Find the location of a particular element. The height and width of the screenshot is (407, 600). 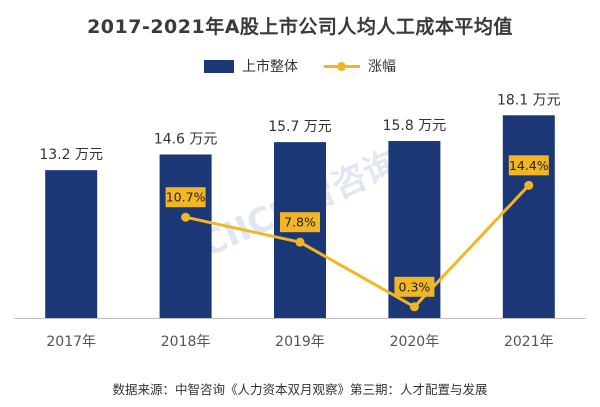

bar-value-label-3: 15.8 万元 is located at coordinates (415, 126).